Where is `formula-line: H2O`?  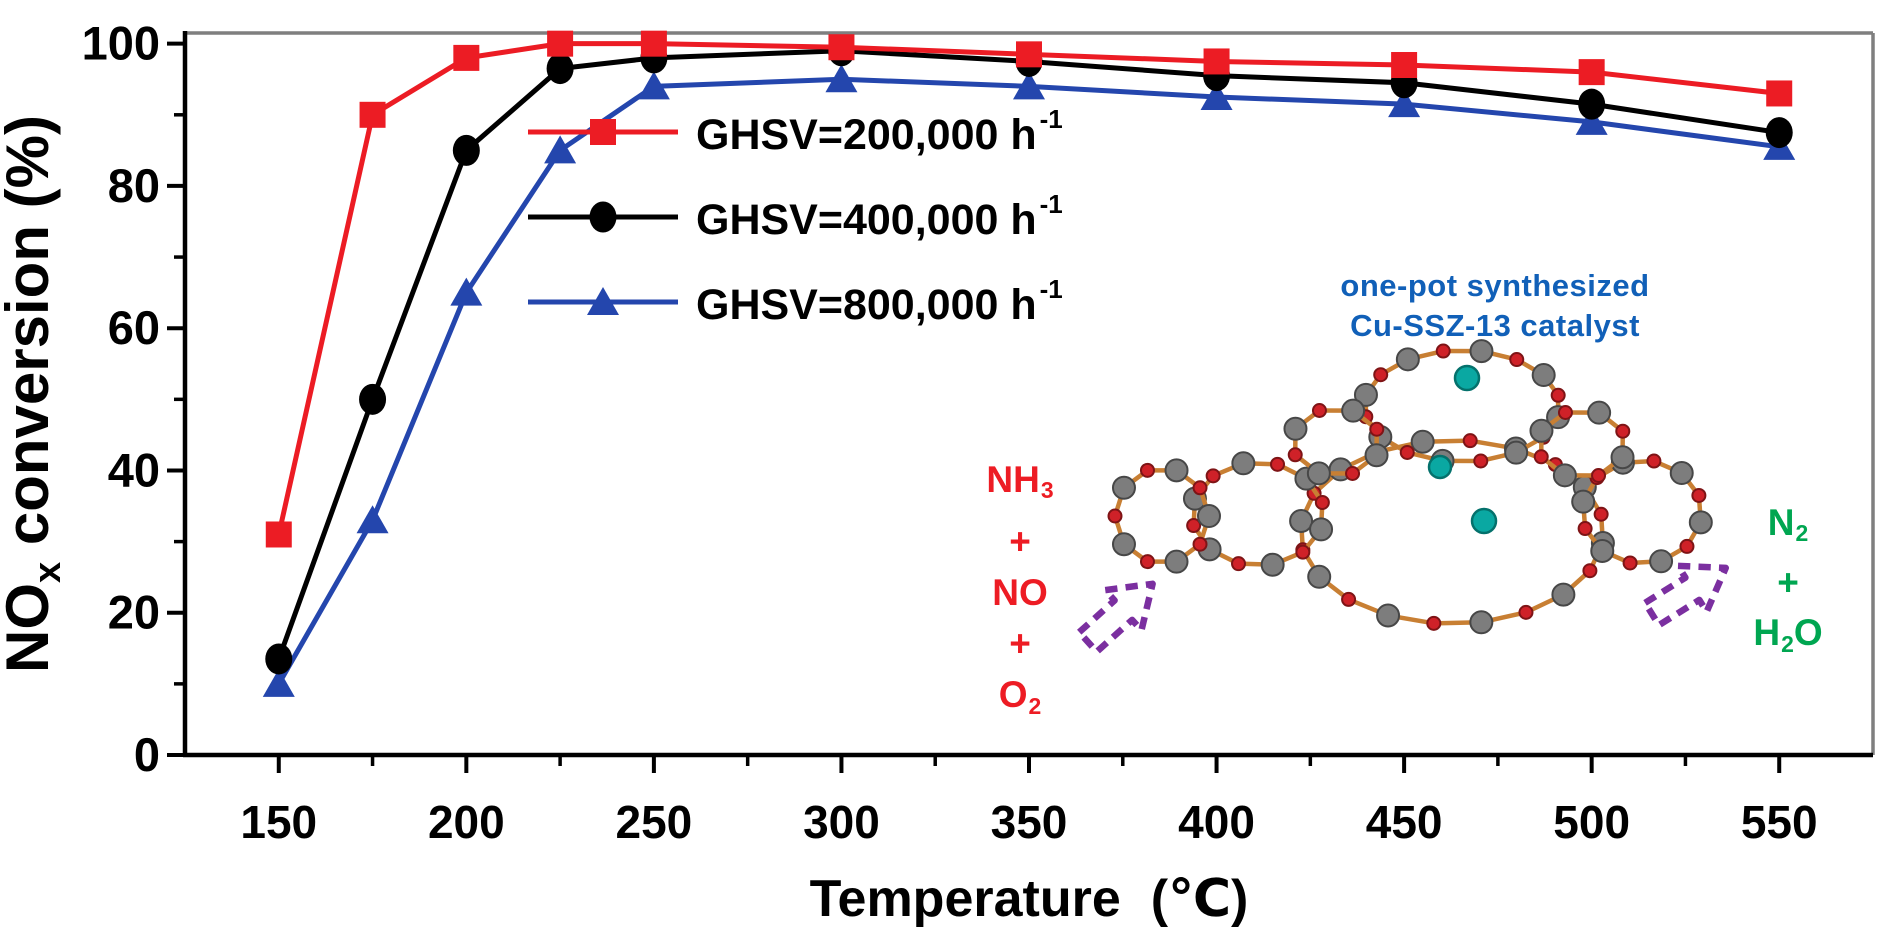 formula-line: H2O is located at coordinates (1788, 634).